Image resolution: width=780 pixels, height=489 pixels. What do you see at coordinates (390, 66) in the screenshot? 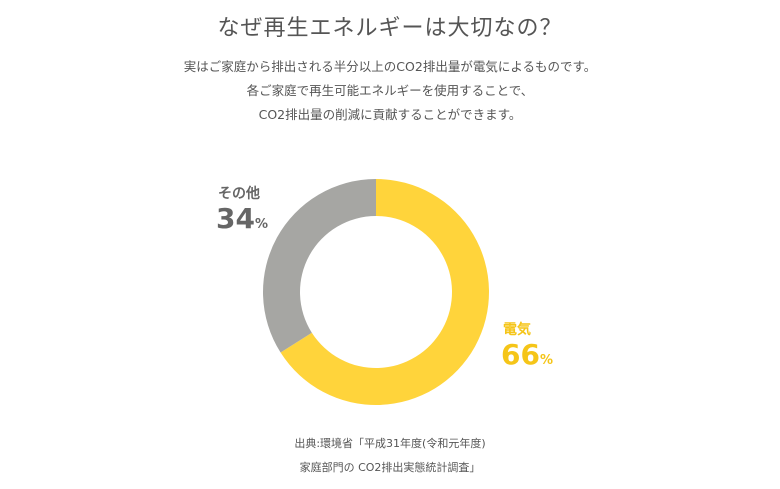
I see `description-line-1: 実はご家庭から排出される半分以上のCO2排出量が電気によるものです。` at bounding box center [390, 66].